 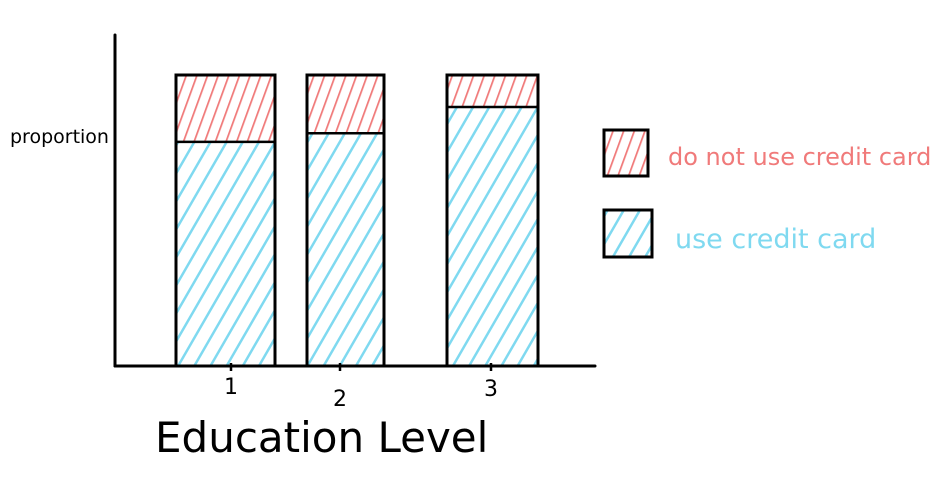 What do you see at coordinates (321, 437) in the screenshot?
I see `x-axis-label: Education Level` at bounding box center [321, 437].